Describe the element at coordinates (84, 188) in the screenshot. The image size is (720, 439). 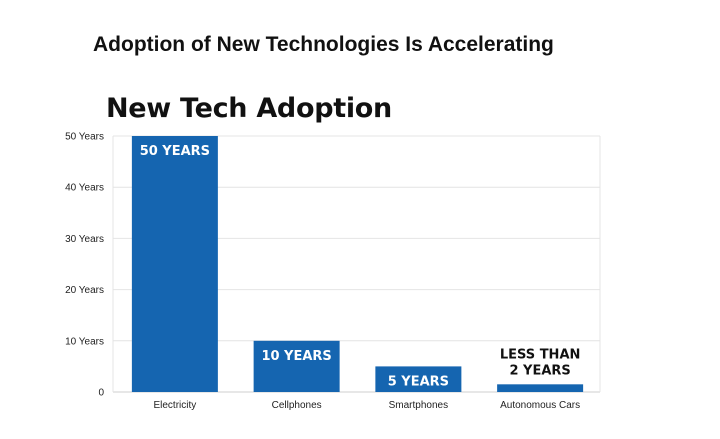
I see `y-tick-label: 40 Years` at that location.